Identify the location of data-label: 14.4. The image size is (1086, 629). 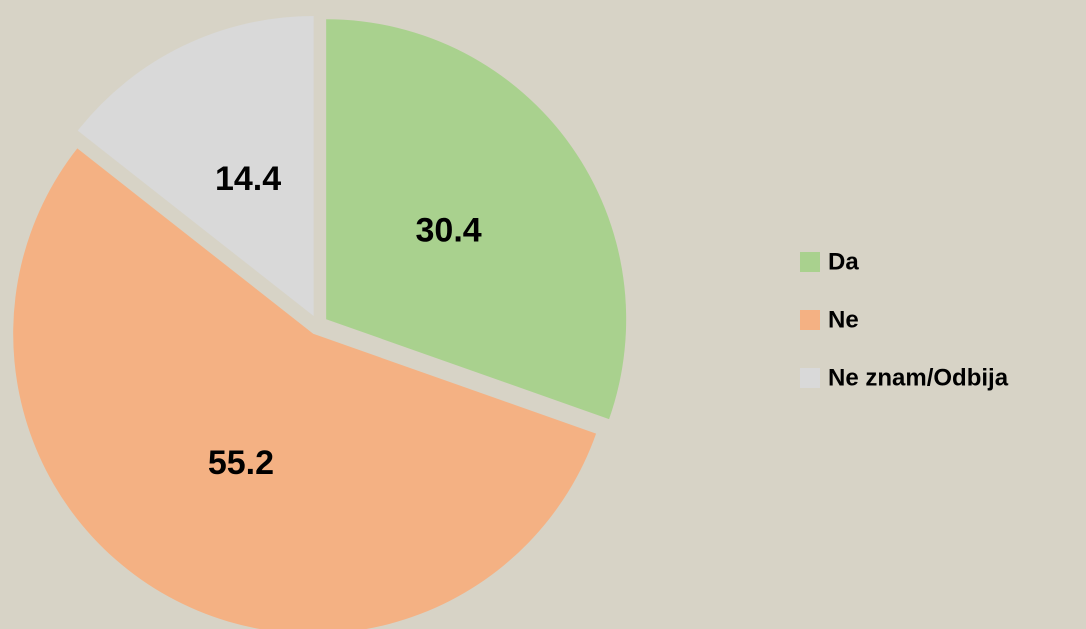
(248, 179).